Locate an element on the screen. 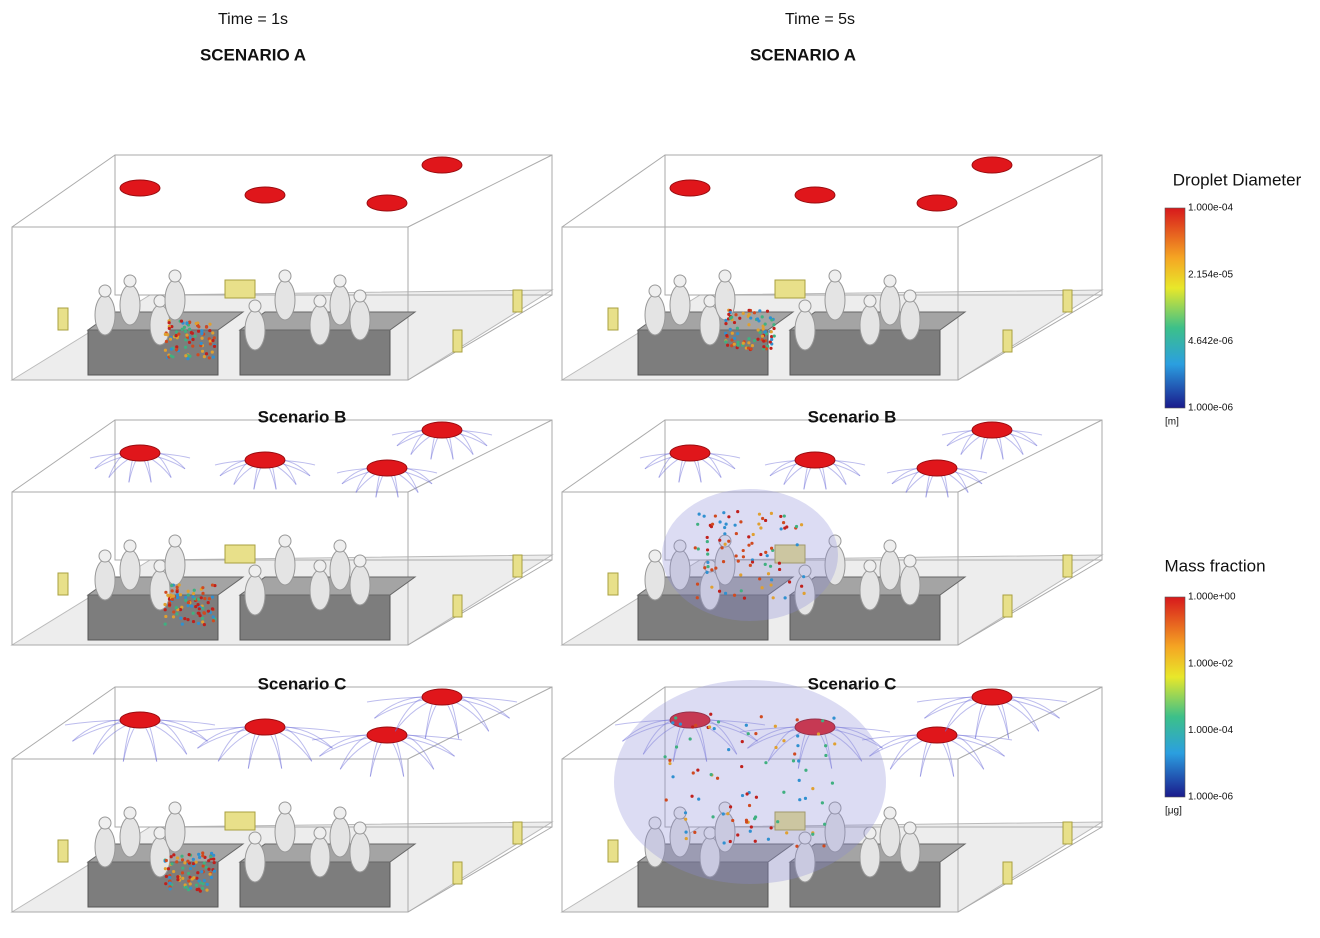 This screenshot has width=1320, height=938. colorbar is located at coordinates (1175, 697).